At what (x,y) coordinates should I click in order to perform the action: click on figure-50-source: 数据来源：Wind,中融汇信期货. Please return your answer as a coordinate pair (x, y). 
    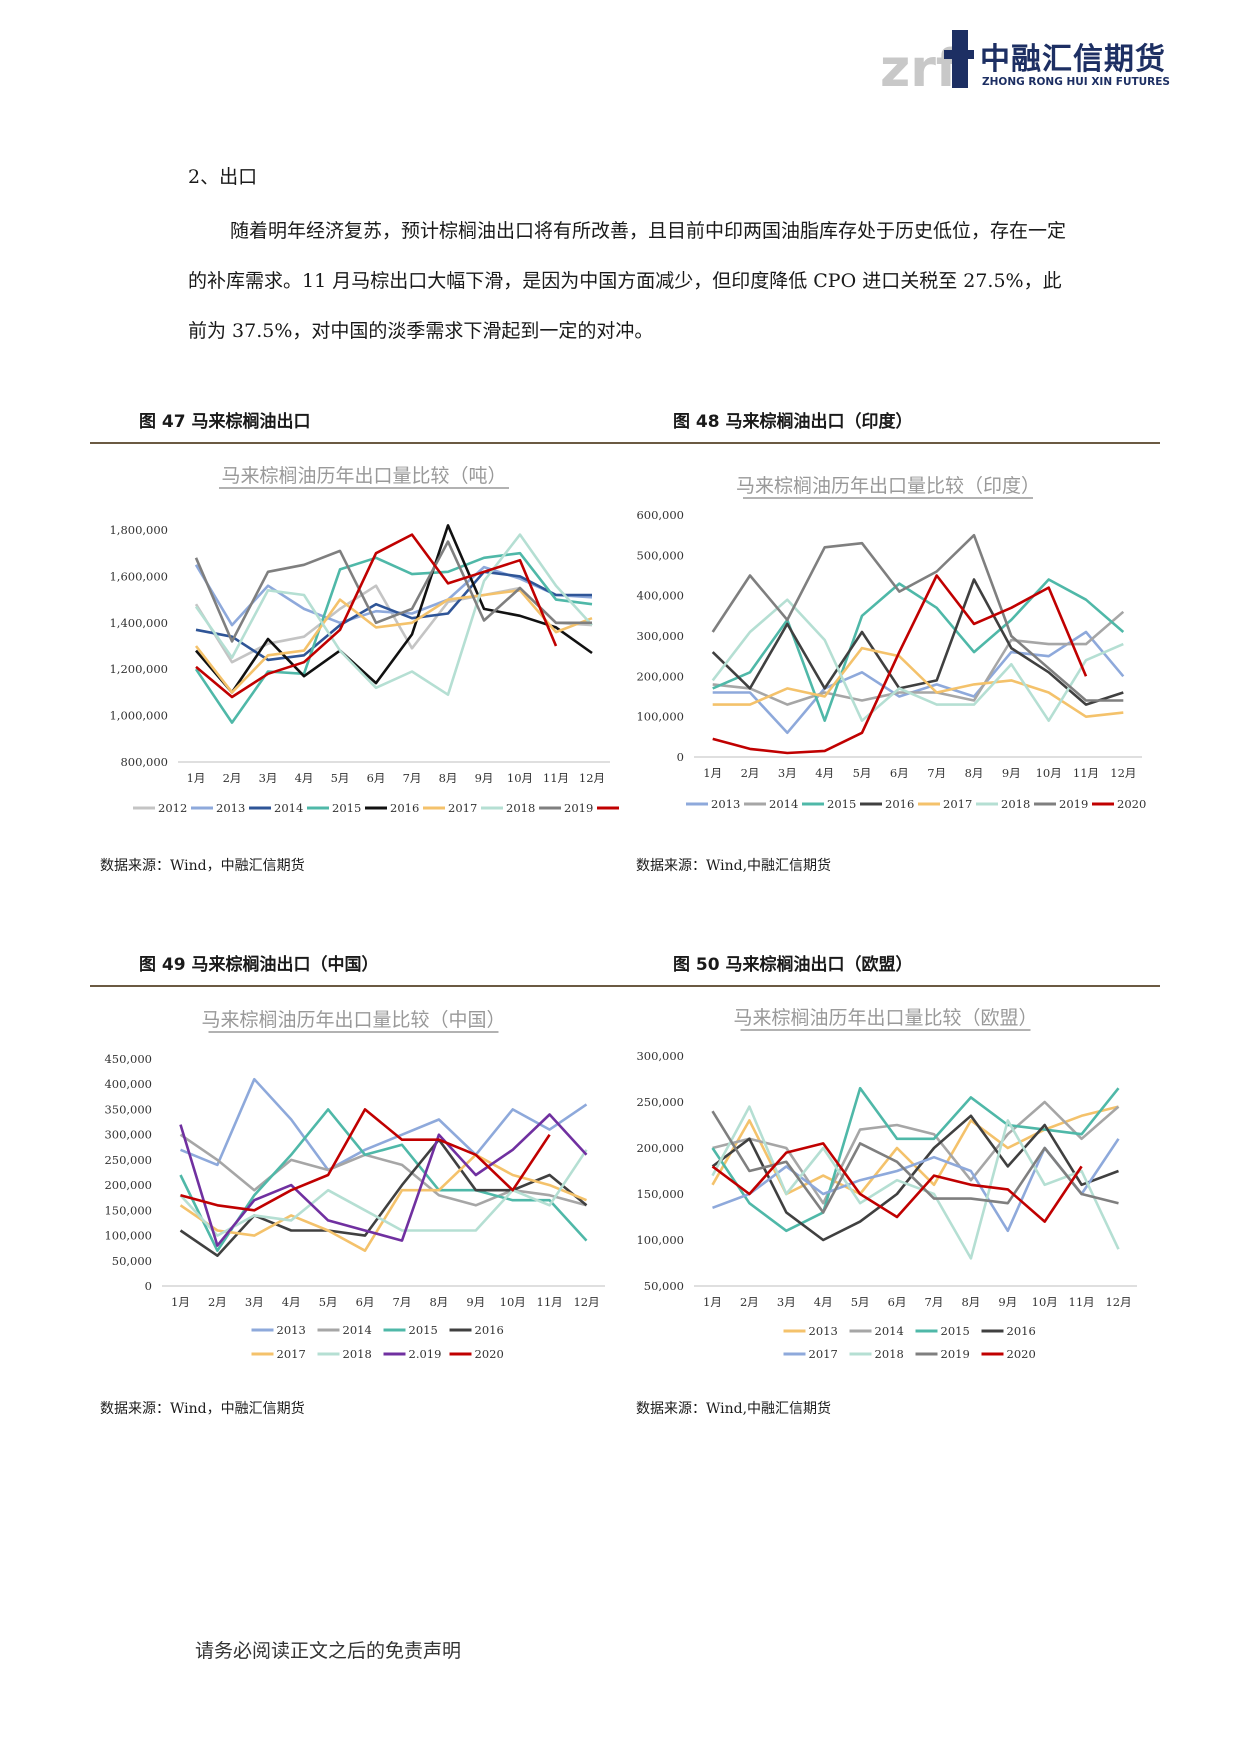
    Looking at the image, I should click on (734, 1409).